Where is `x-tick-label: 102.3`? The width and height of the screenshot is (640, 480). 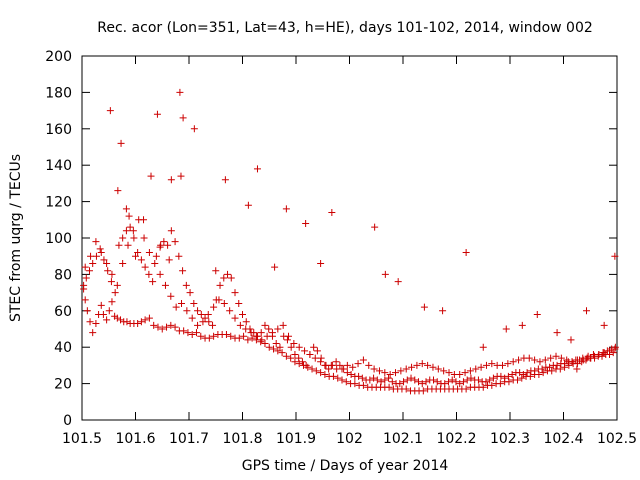
x-tick-label: 102.3 is located at coordinates (510, 439).